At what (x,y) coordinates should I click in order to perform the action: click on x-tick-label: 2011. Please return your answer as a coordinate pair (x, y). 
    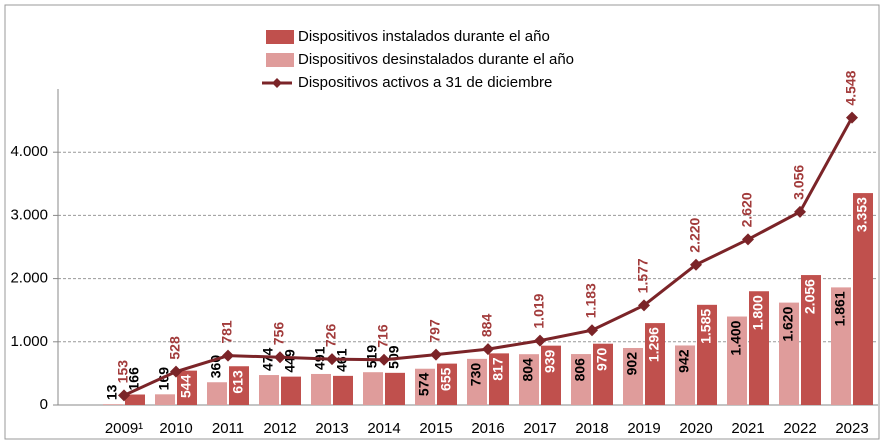
    Looking at the image, I should click on (228, 428).